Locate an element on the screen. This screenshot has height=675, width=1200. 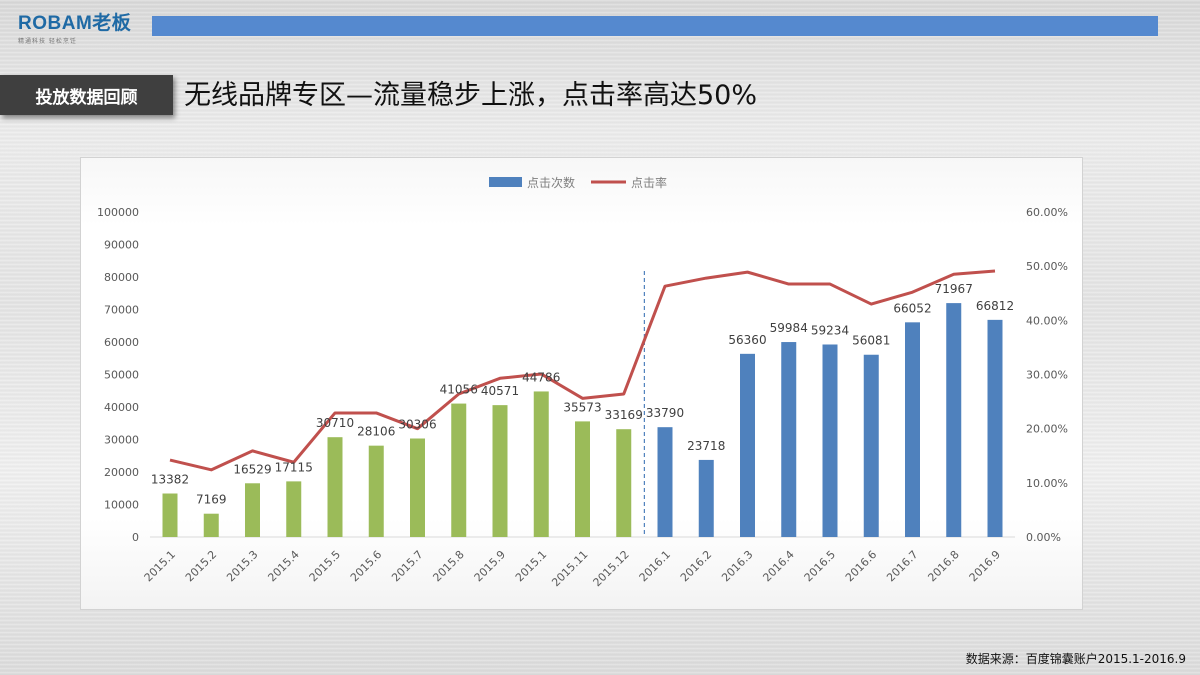
x-axis-tick: 2015.8 is located at coordinates (448, 566).